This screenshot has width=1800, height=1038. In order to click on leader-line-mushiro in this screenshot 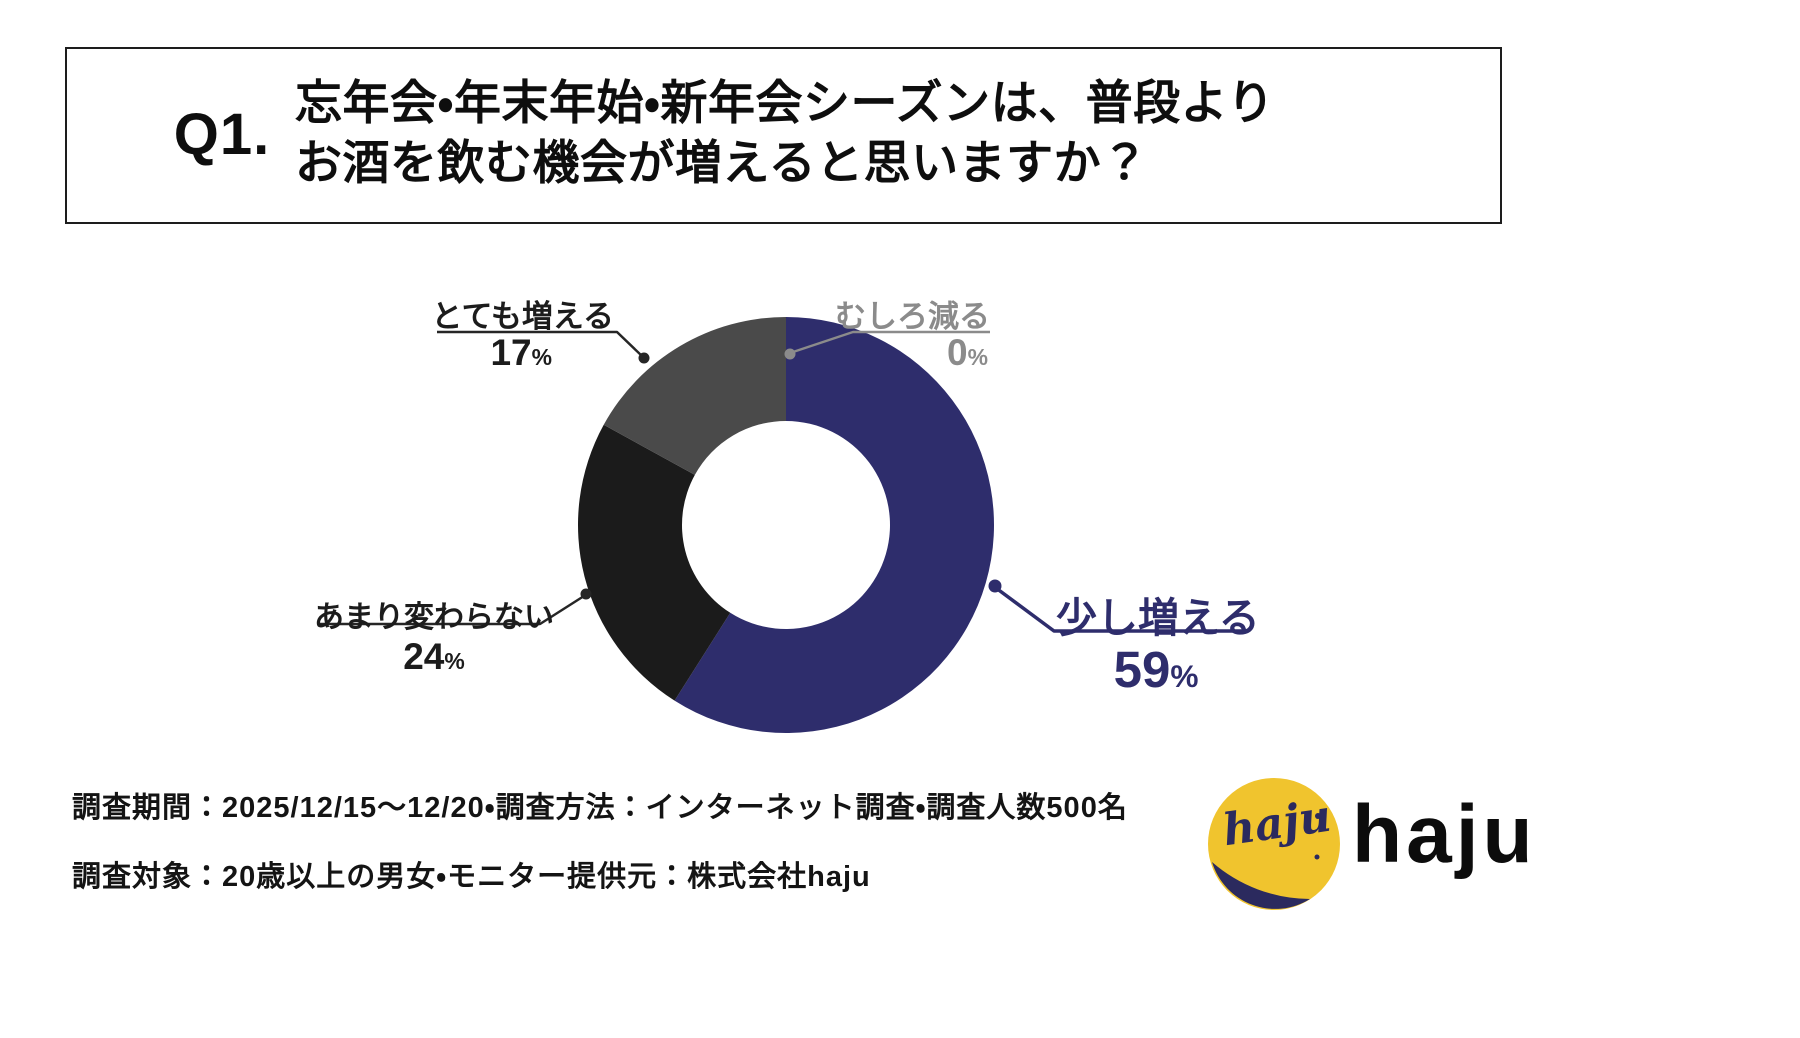, I will do `click(891, 342)`.